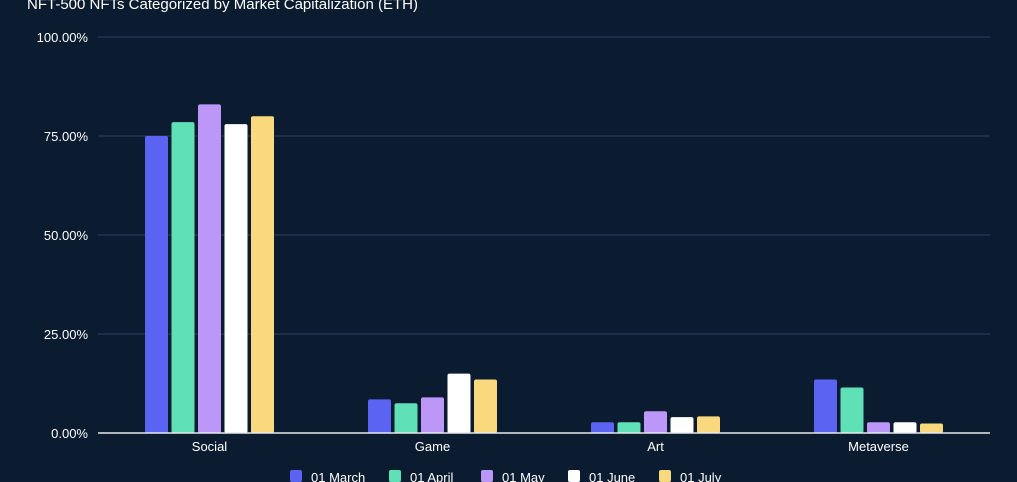 This screenshot has width=1017, height=482. Describe the element at coordinates (612, 476) in the screenshot. I see `legend-label: 01 June` at that location.